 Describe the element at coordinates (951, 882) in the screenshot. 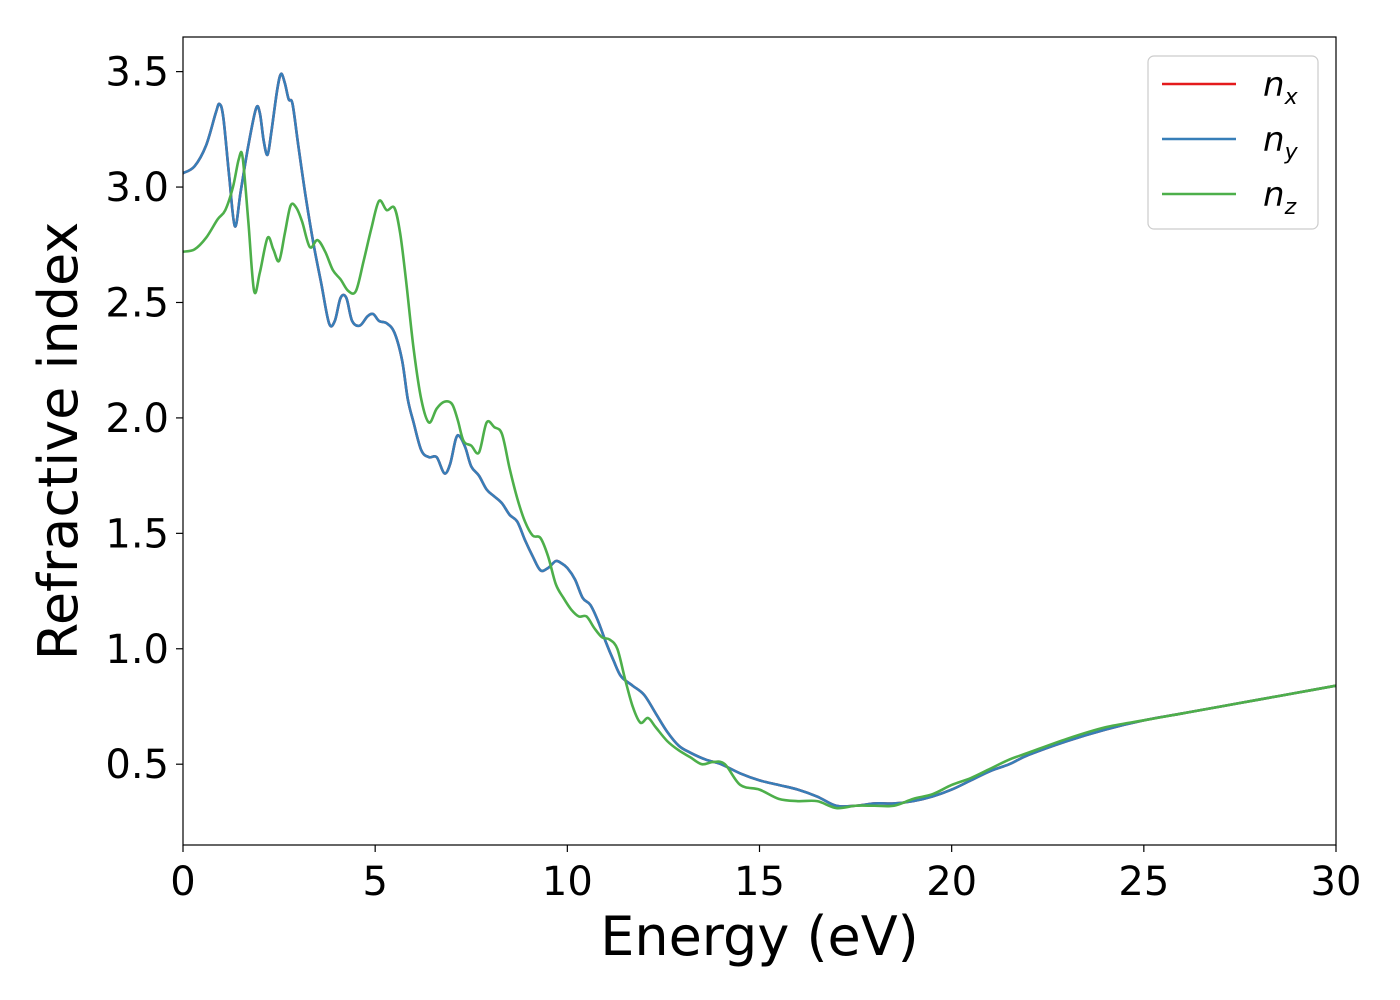

I see `x-tick-label: 20` at that location.